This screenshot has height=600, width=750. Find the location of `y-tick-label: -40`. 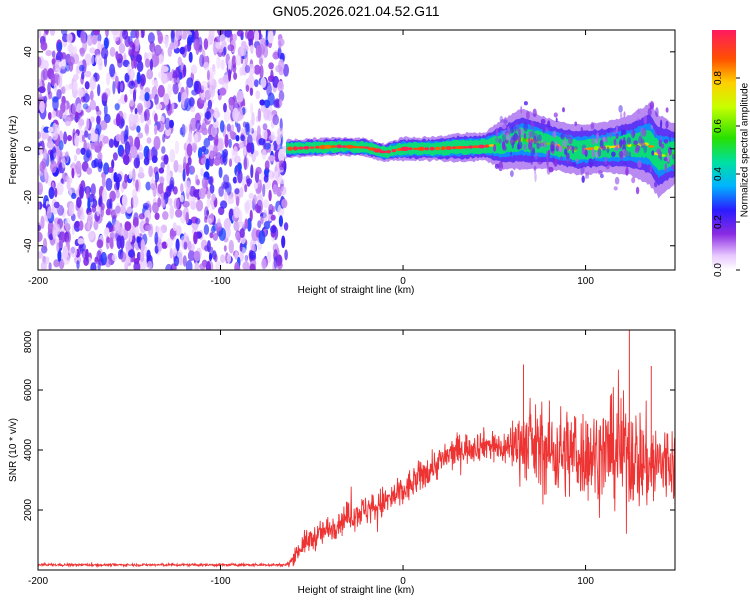

y-tick-label: -40 is located at coordinates (28, 245).